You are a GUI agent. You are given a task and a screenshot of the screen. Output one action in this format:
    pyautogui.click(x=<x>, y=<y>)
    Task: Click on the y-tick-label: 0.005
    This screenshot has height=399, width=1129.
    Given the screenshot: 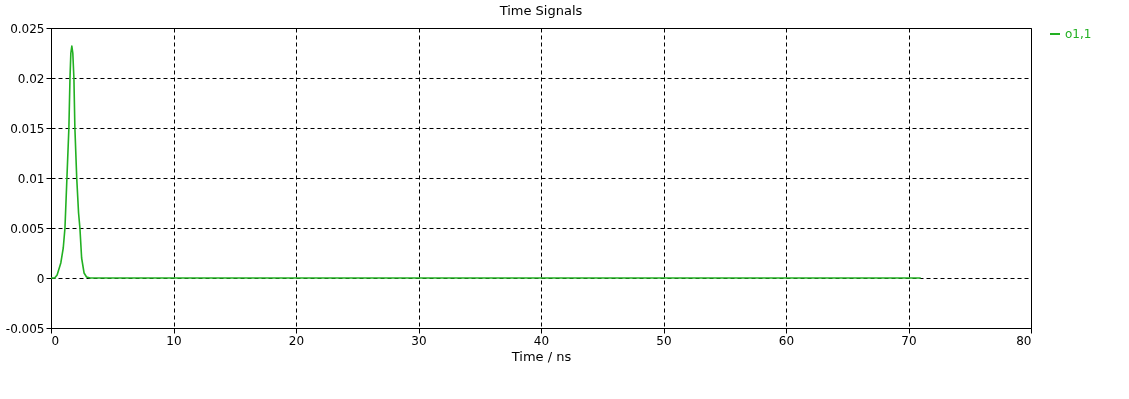 What is the action you would take?
    pyautogui.click(x=27, y=228)
    